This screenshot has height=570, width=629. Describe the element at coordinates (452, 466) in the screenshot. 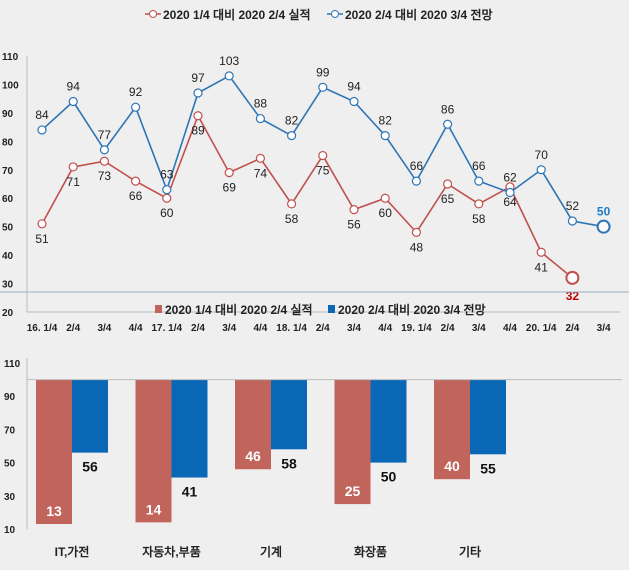

I see `actual-bar-label: 40` at that location.